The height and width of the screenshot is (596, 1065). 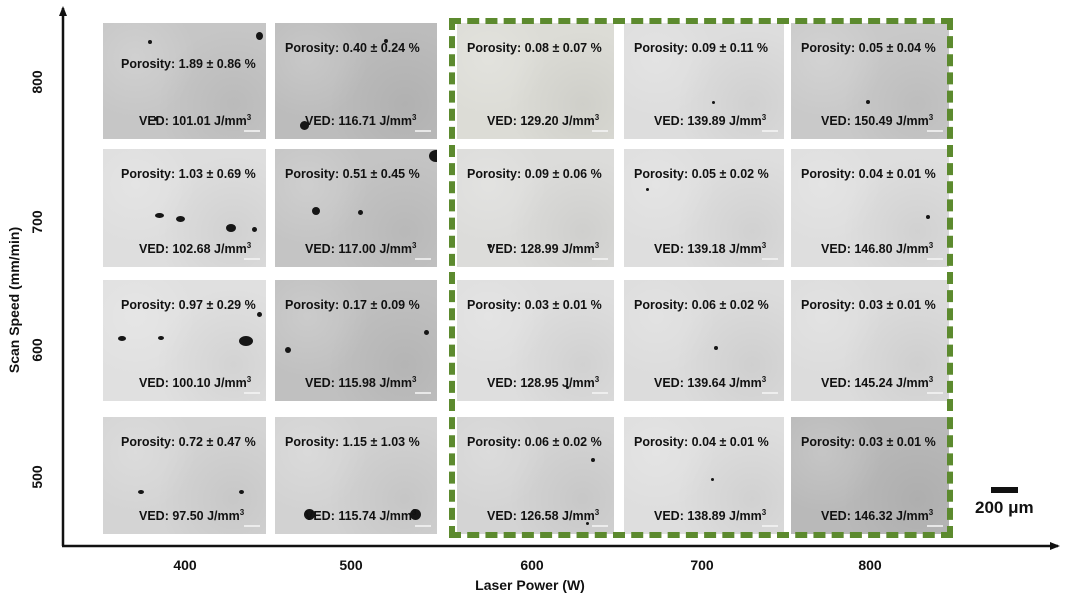 What do you see at coordinates (532, 565) in the screenshot?
I see `x-tick-label: 600` at bounding box center [532, 565].